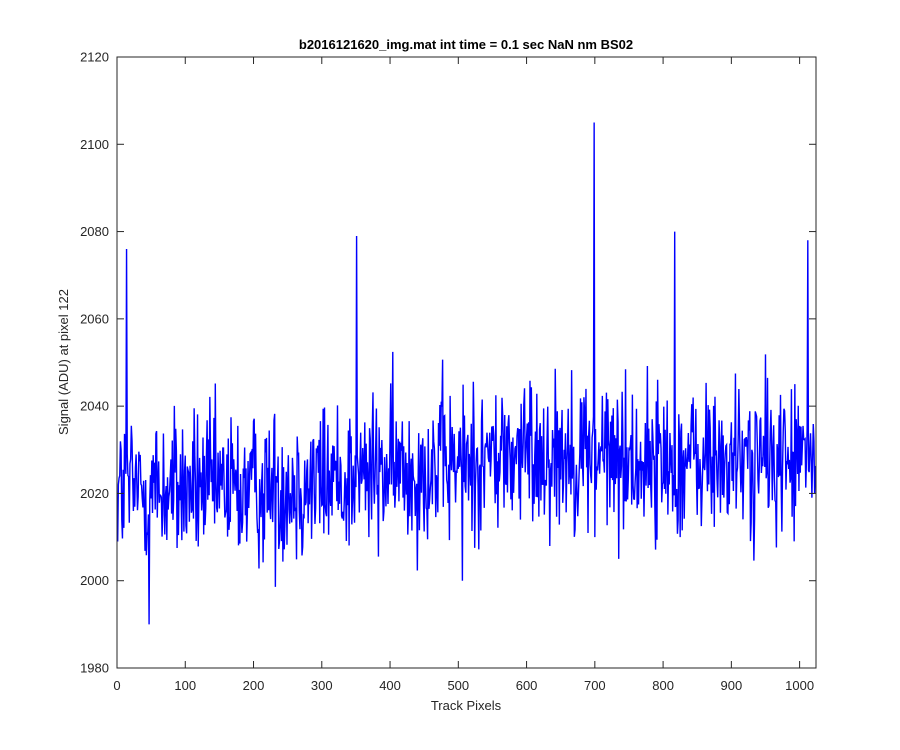  I want to click on y-tick-label: 2000, so click(94, 580).